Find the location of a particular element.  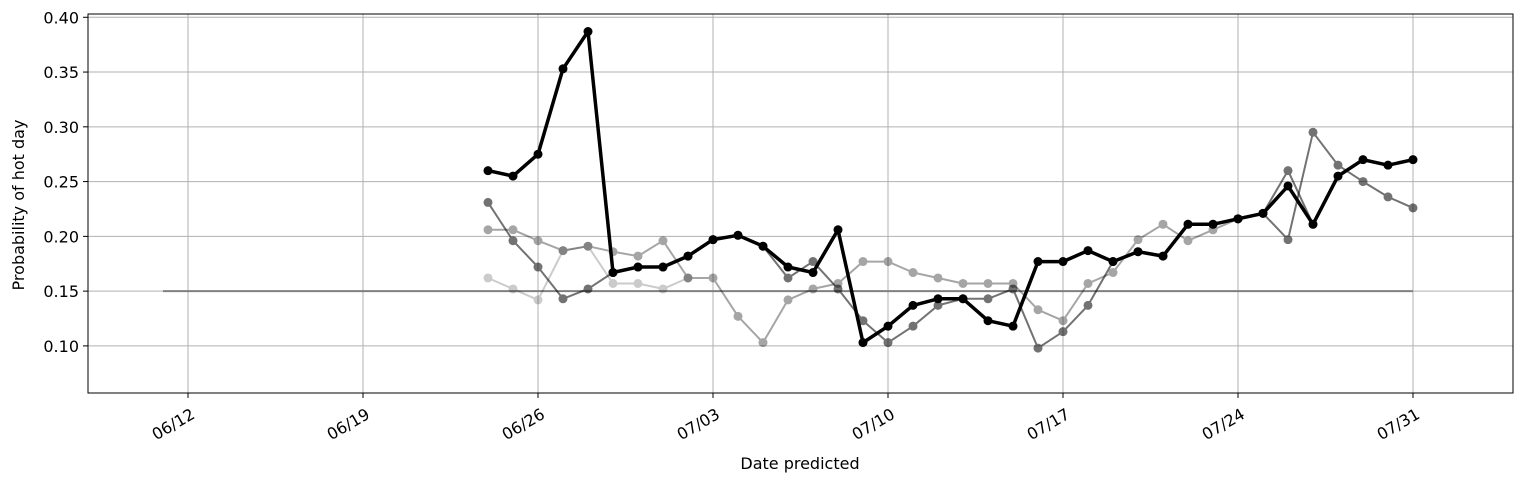

y-axis: 0.10 0.15 0.20 0.25 0.30 0.35 0.40 is located at coordinates (65, 182).